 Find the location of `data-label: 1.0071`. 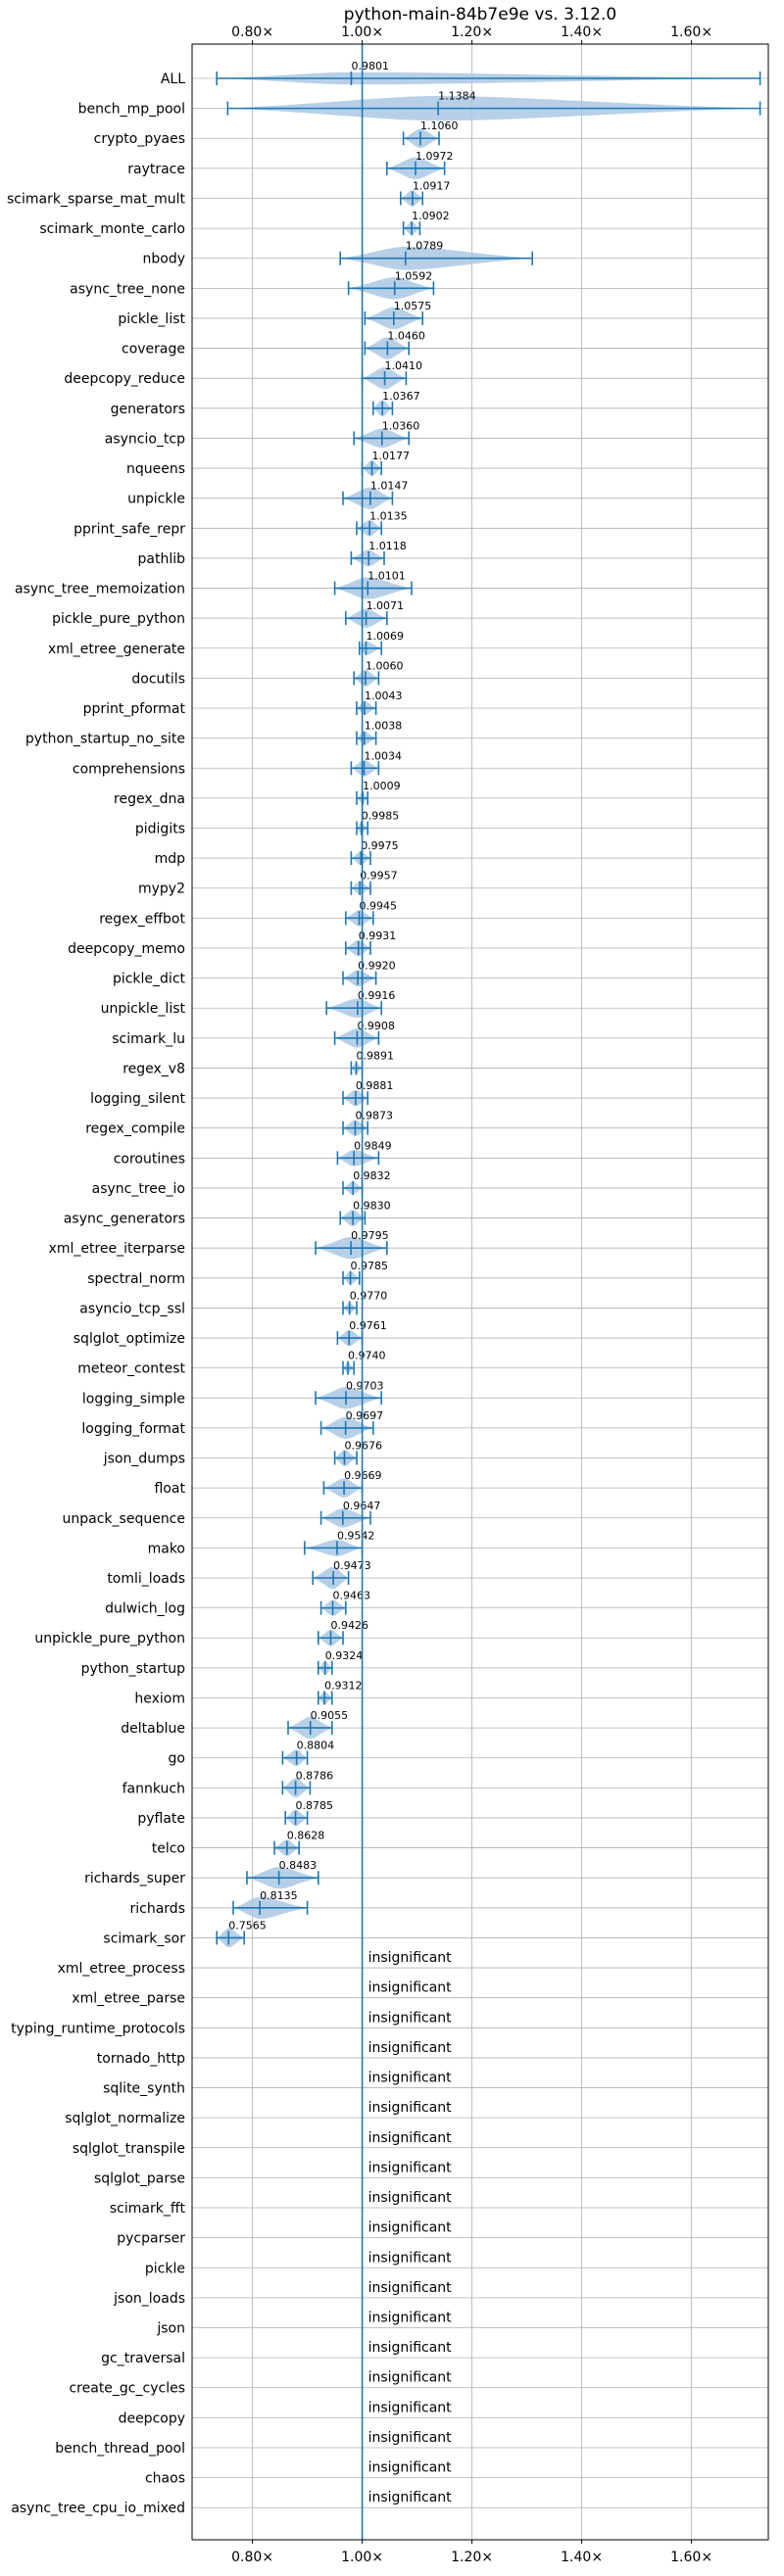

data-label: 1.0071 is located at coordinates (386, 605).